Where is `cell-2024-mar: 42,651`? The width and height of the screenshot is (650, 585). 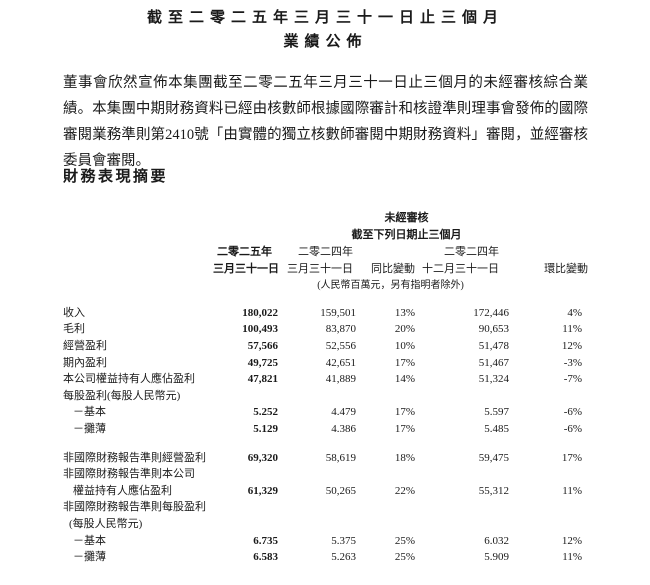 cell-2024-mar: 42,651 is located at coordinates (340, 362).